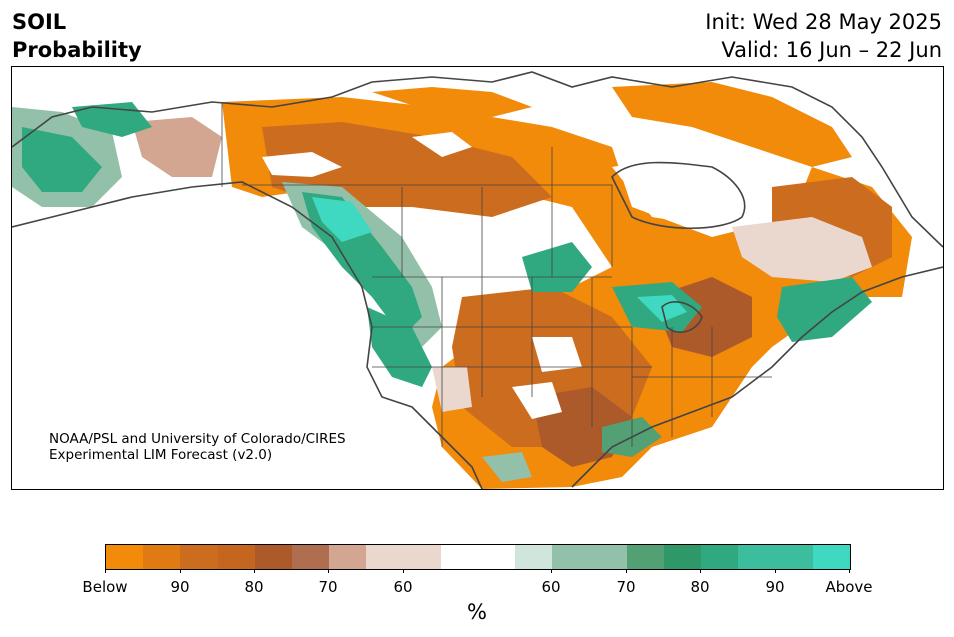 The image size is (954, 637). What do you see at coordinates (831, 50) in the screenshot?
I see `valid-range: Valid: 16 Jun – 22 Jun` at bounding box center [831, 50].